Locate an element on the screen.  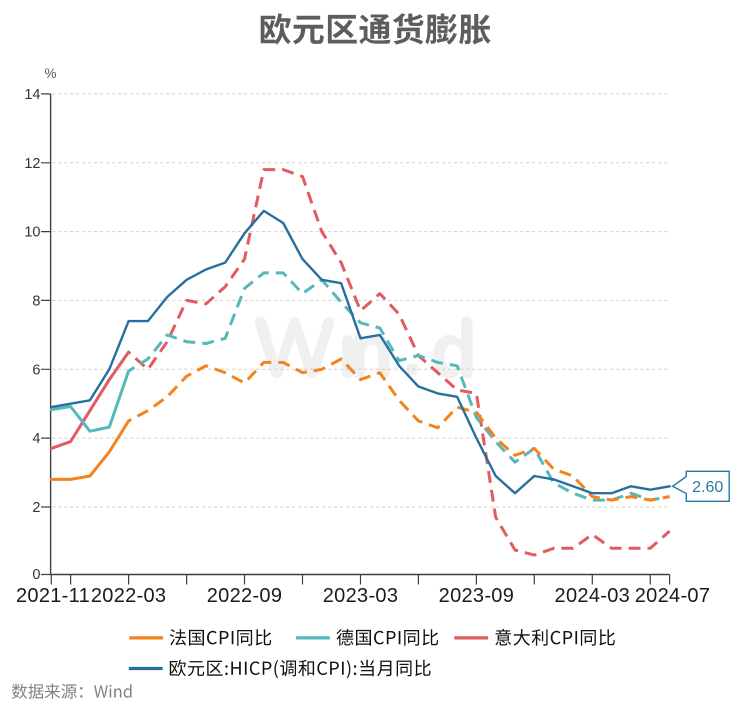
svg-text: 10 is located at coordinates (32, 233).